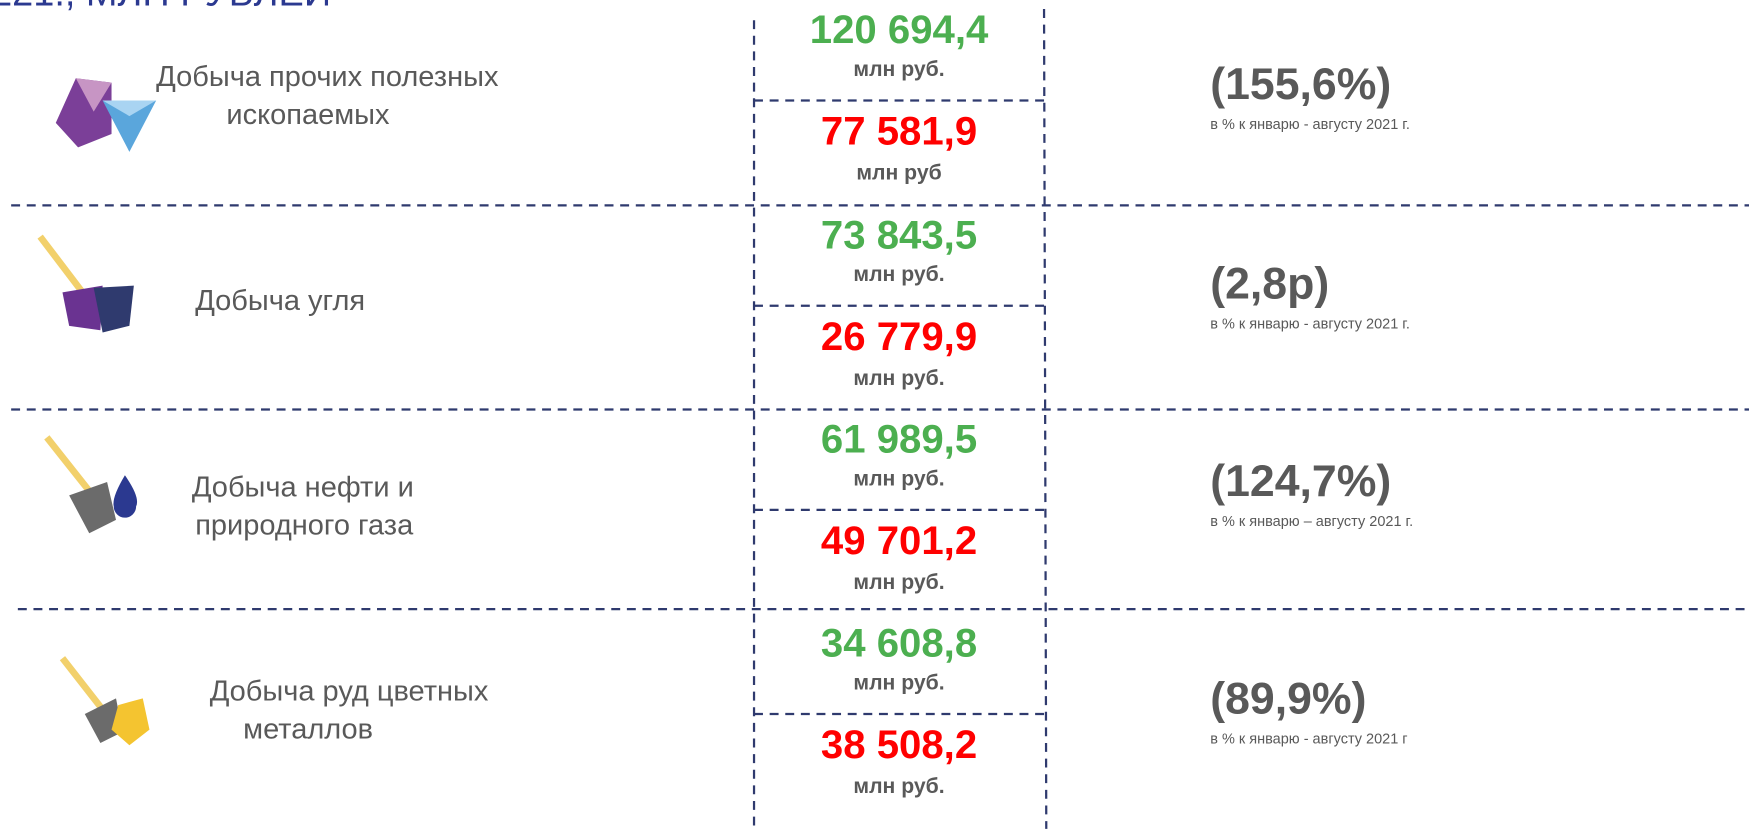  Describe the element at coordinates (1300, 481) in the screenshot. I see `change: (124,7%)` at that location.